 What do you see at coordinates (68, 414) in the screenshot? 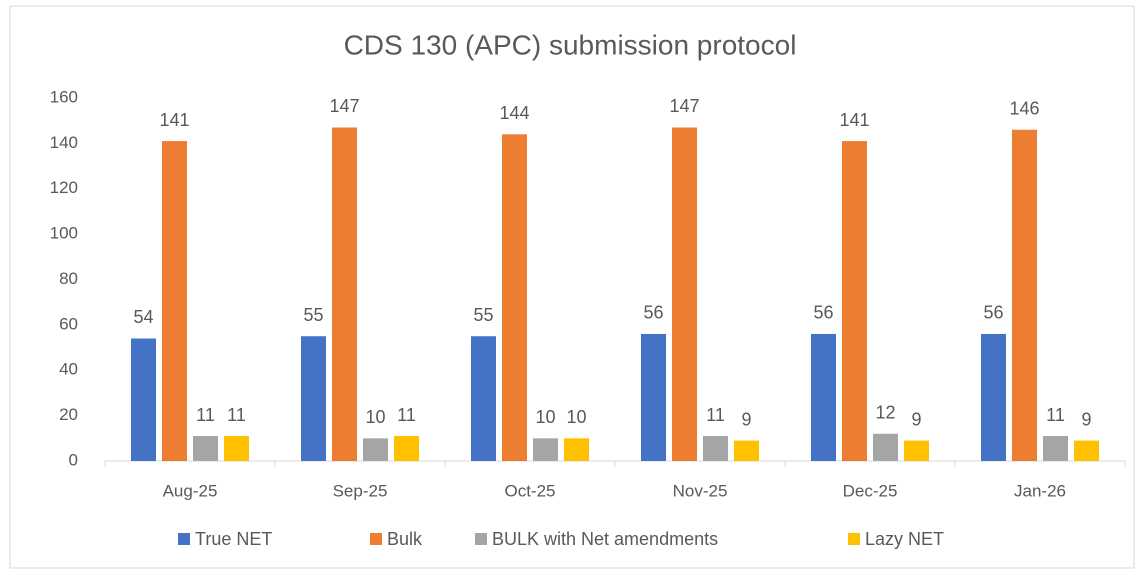
I see `y-tick-label: 20` at bounding box center [68, 414].